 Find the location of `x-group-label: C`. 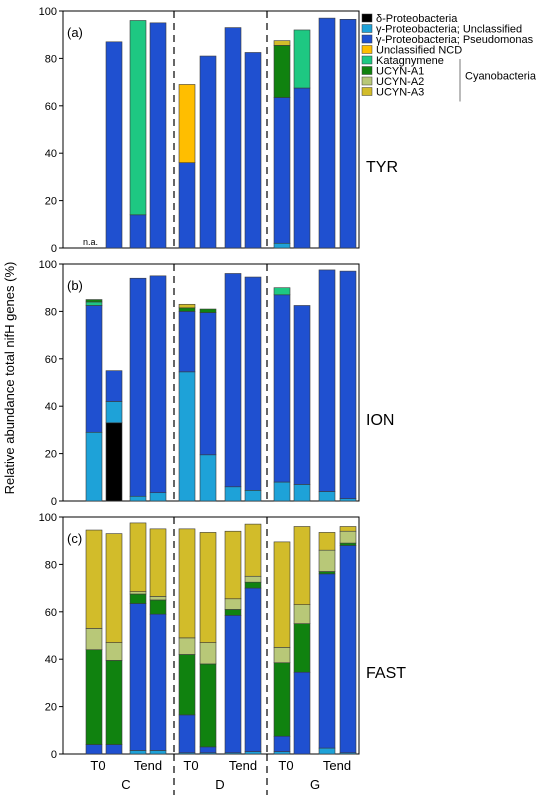

x-group-label: C is located at coordinates (125, 784).